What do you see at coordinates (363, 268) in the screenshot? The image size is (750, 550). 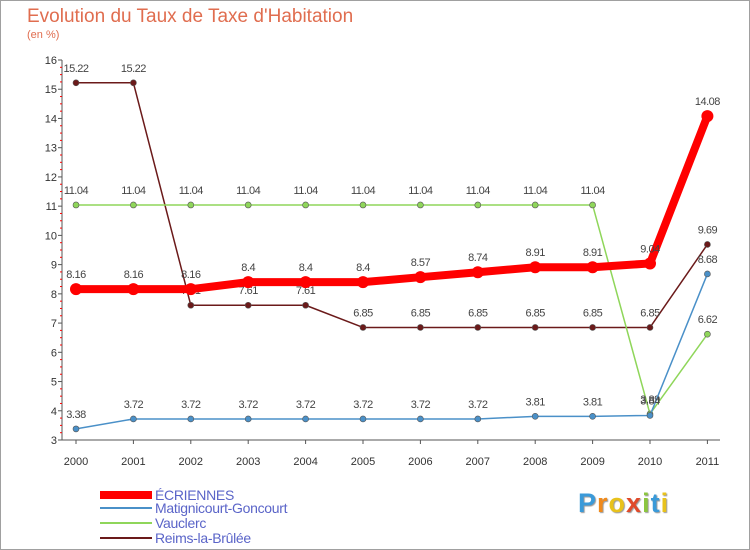 I see `data-label-ecriennes: 8.4` at bounding box center [363, 268].